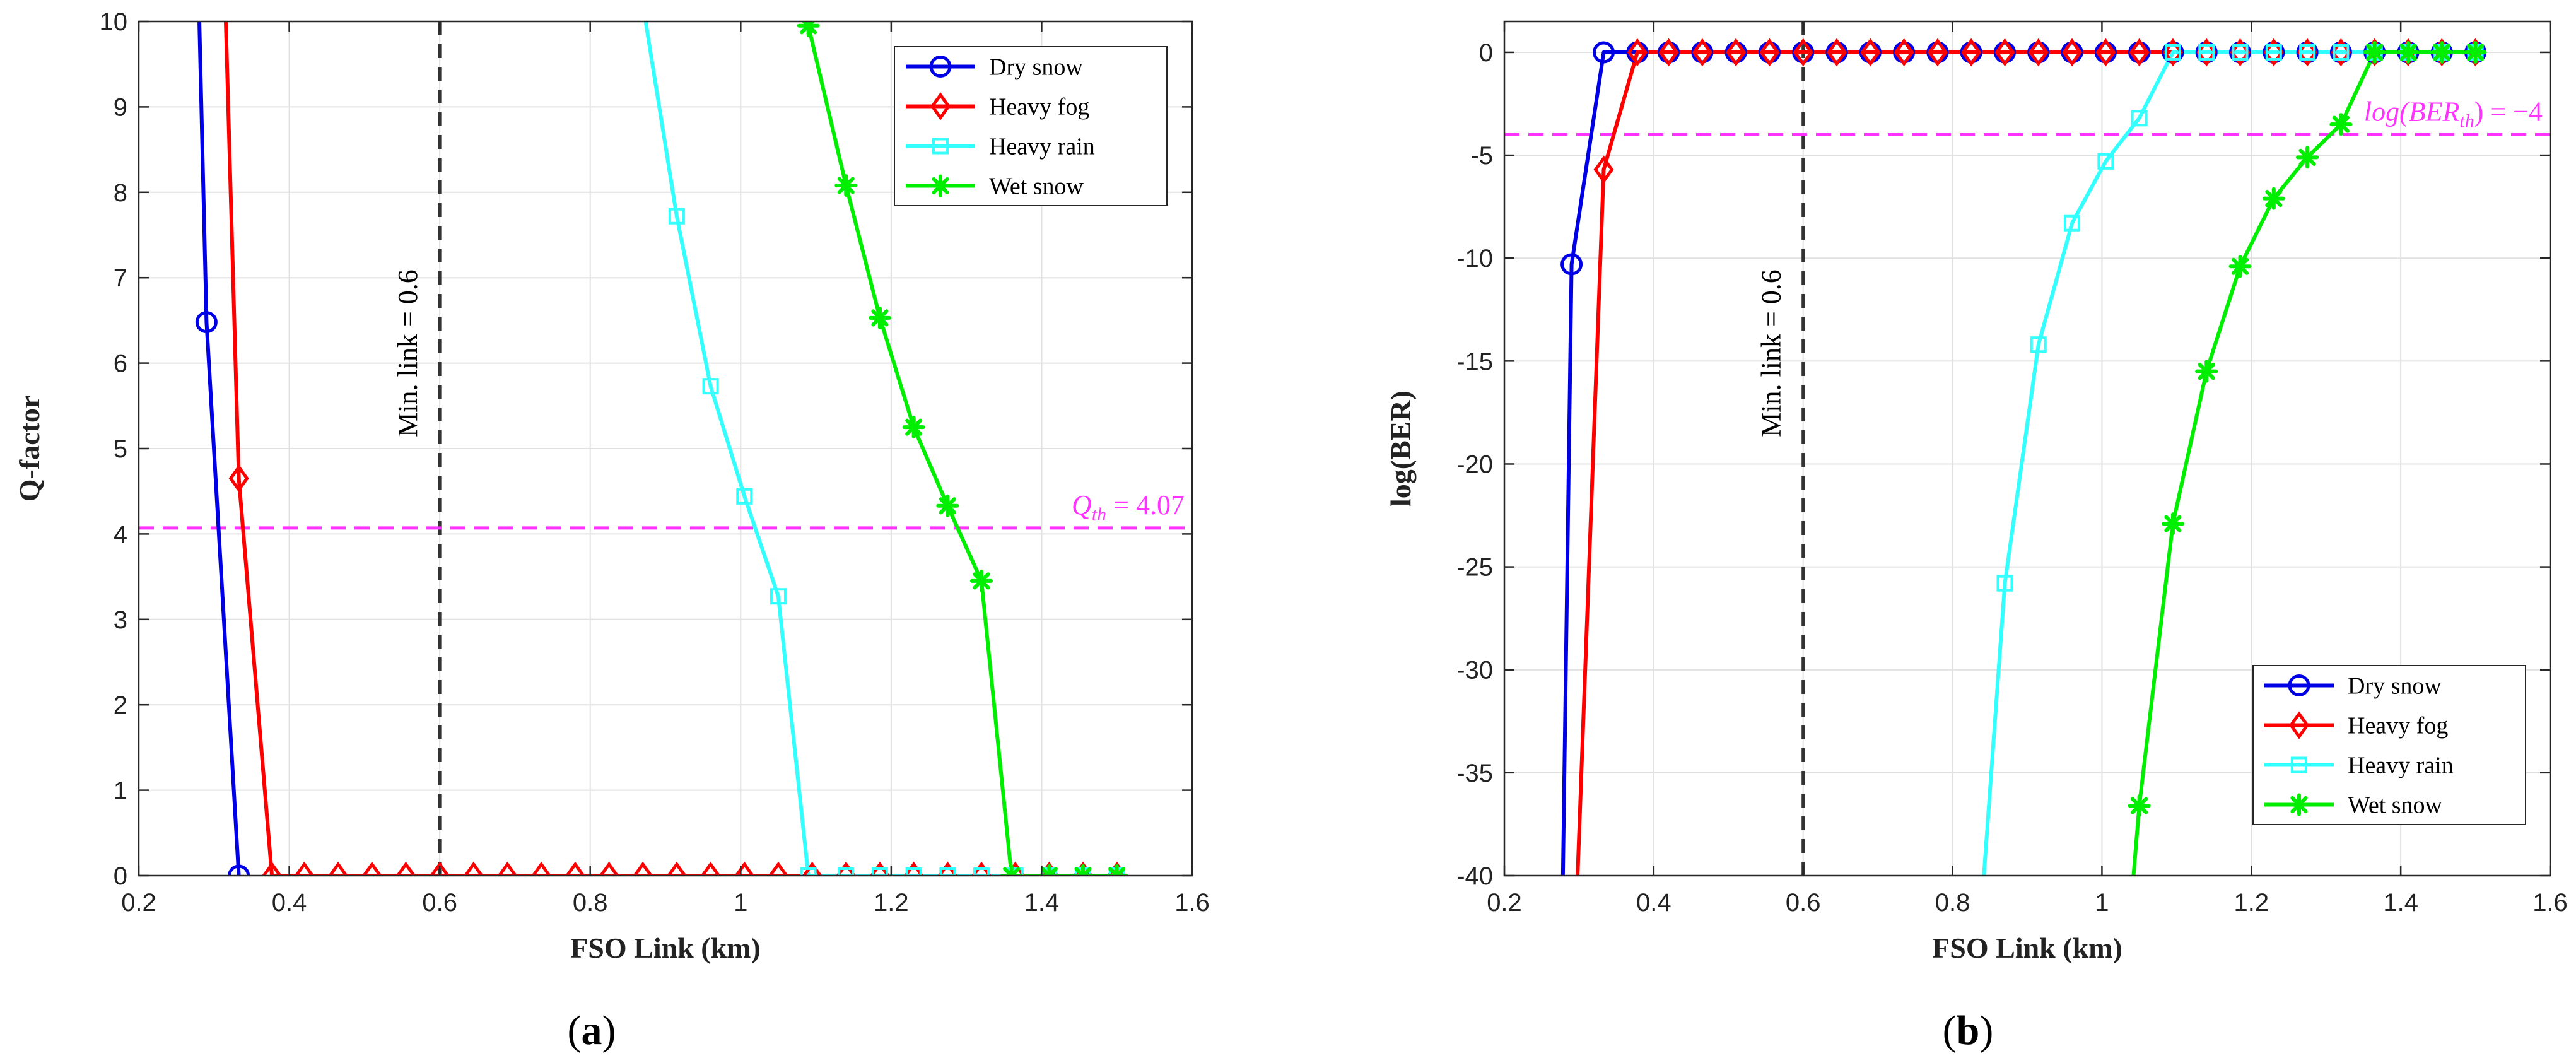 This screenshot has height=1063, width=2576. I want to click on chart-b-ytick-label-6: -30, so click(1474, 670).